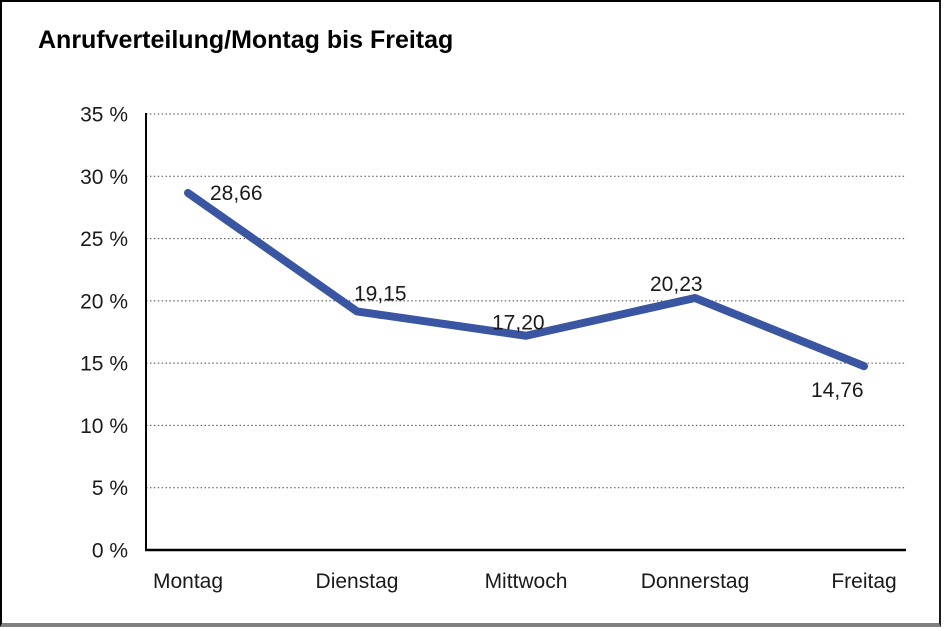 The image size is (945, 631). What do you see at coordinates (104, 239) in the screenshot?
I see `y-tick-label: 25 %` at bounding box center [104, 239].